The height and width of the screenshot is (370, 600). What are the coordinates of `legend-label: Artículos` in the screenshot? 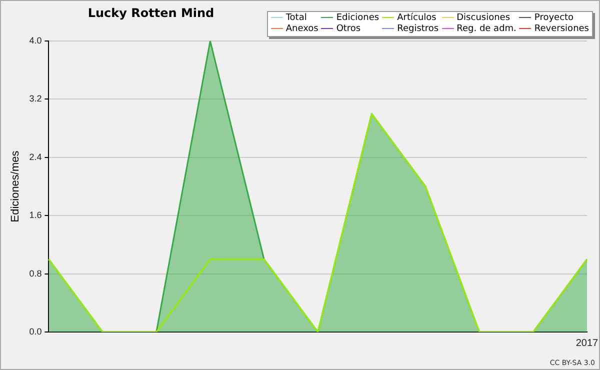 It's located at (417, 18).